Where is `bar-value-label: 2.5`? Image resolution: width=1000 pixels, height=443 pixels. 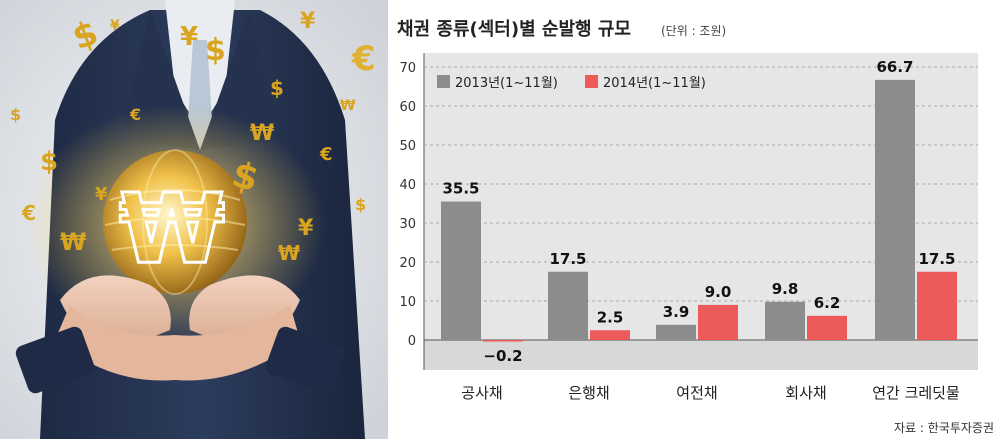
bar-value-label: 2.5 is located at coordinates (610, 317).